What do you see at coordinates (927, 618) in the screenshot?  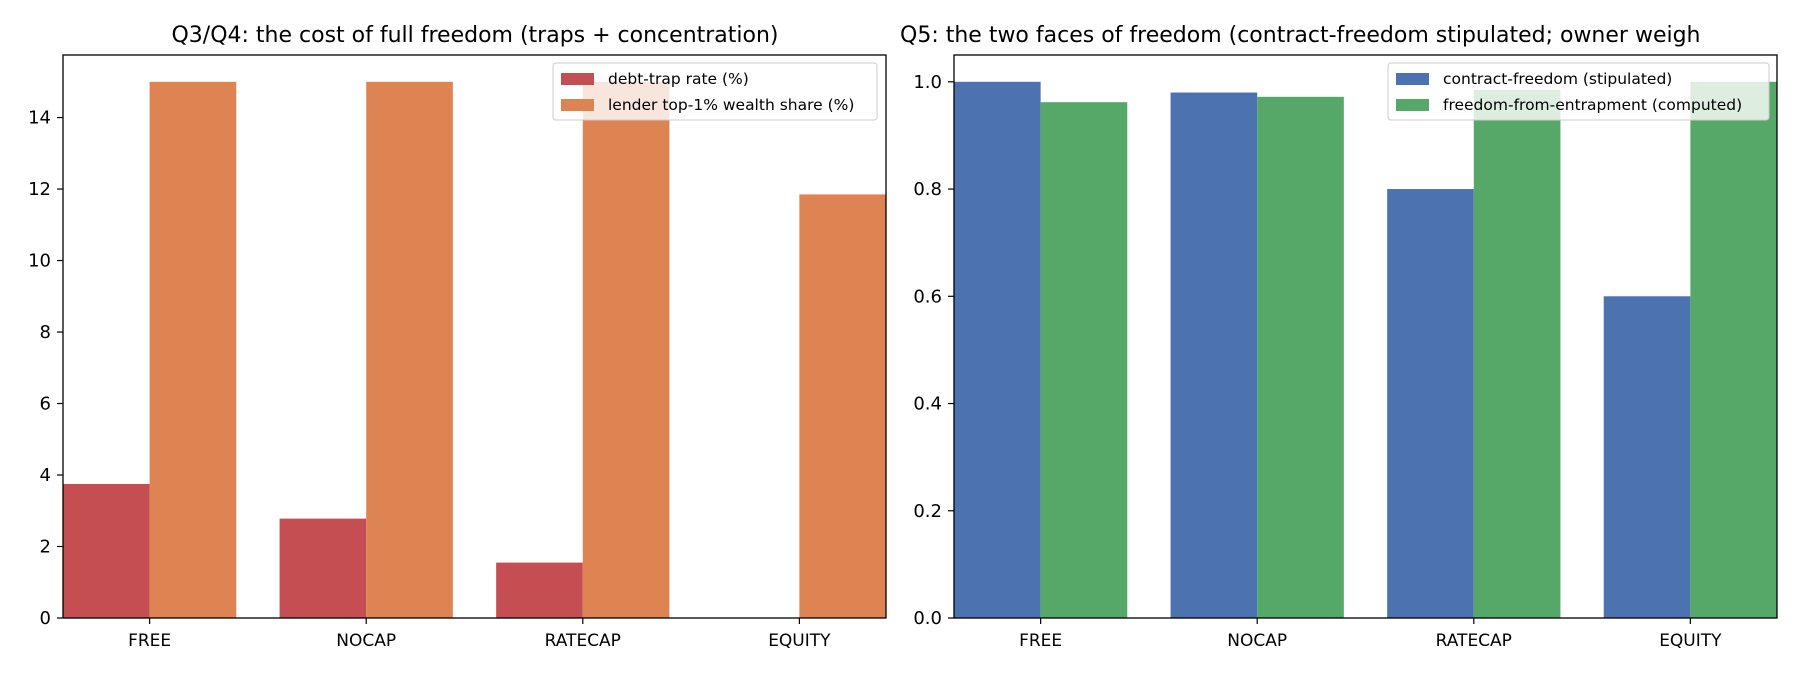 I see `y-tick-label: 0.0` at bounding box center [927, 618].